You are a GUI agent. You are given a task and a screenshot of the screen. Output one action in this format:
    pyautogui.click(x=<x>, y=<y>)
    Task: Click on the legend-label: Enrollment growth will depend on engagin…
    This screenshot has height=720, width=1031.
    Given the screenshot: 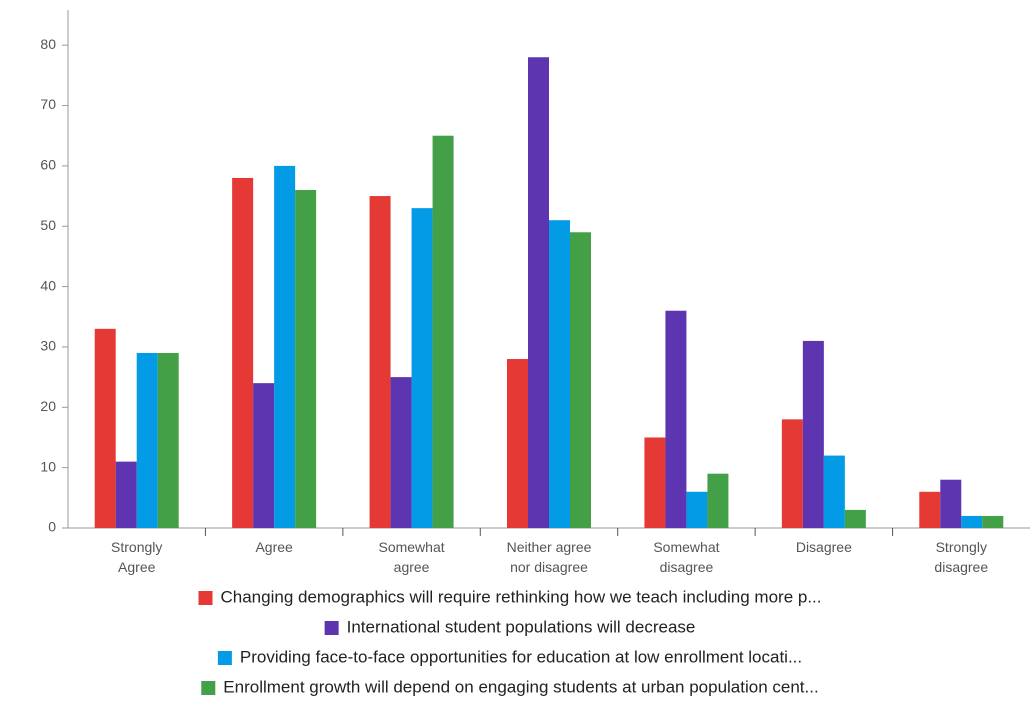 What is the action you would take?
    pyautogui.click(x=520, y=686)
    